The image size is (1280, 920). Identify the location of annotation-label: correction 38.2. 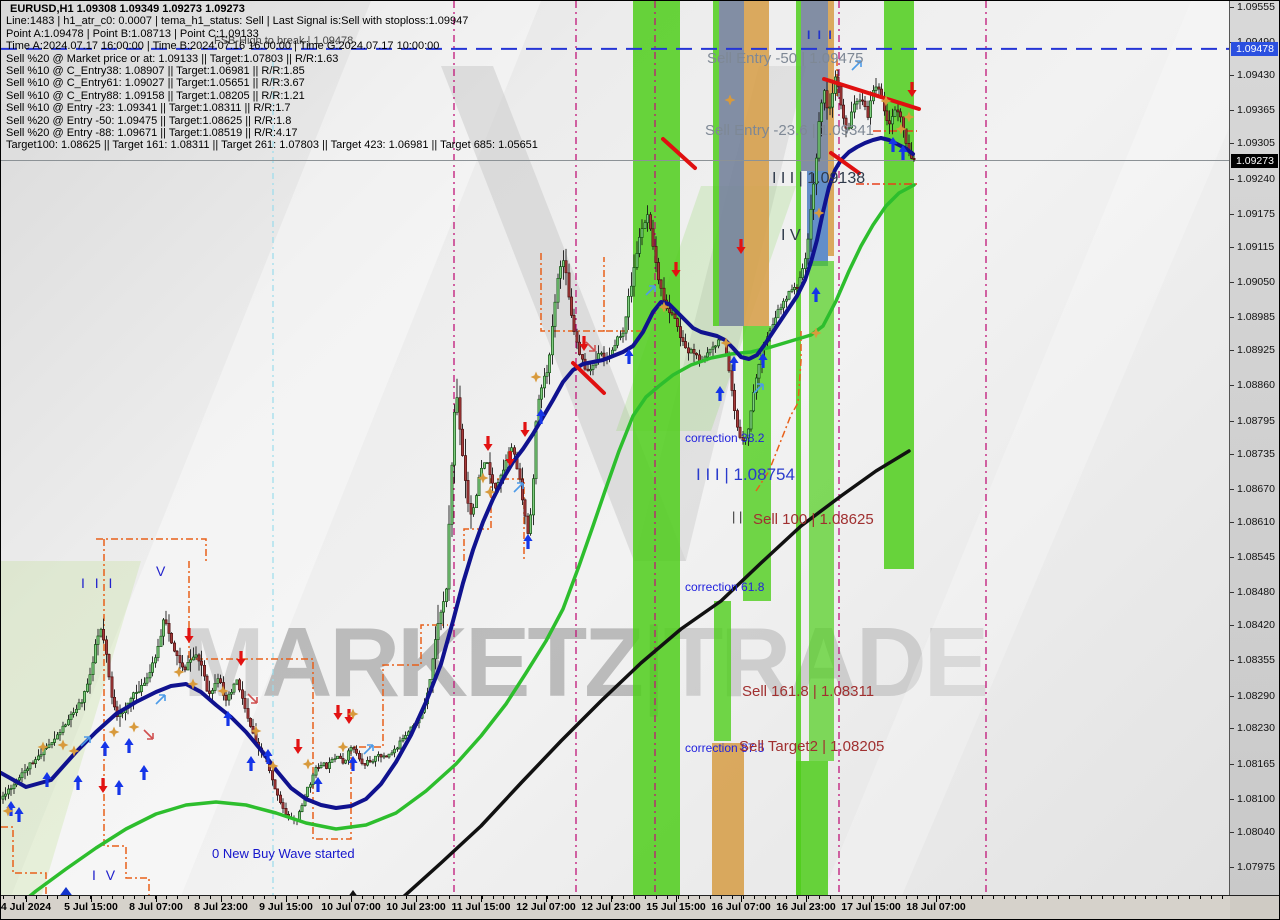
(725, 438).